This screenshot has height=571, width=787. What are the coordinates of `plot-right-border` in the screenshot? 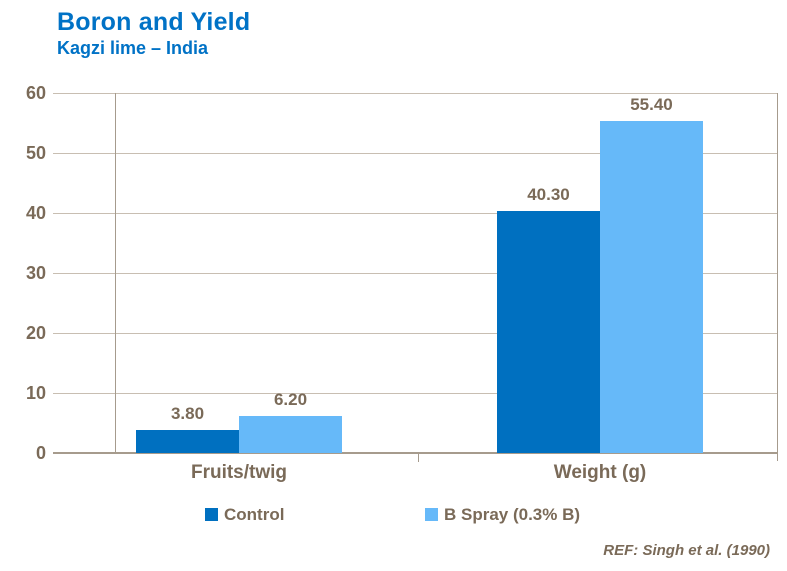 It's located at (777, 277).